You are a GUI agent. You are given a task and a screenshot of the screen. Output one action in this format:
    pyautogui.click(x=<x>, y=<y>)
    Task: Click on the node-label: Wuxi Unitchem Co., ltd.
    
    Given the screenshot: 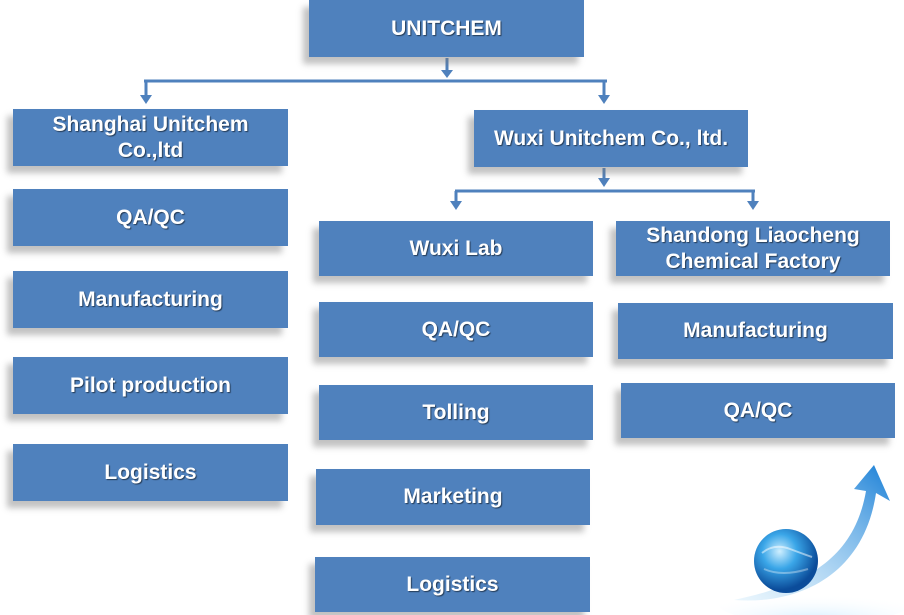 What is the action you would take?
    pyautogui.click(x=611, y=138)
    